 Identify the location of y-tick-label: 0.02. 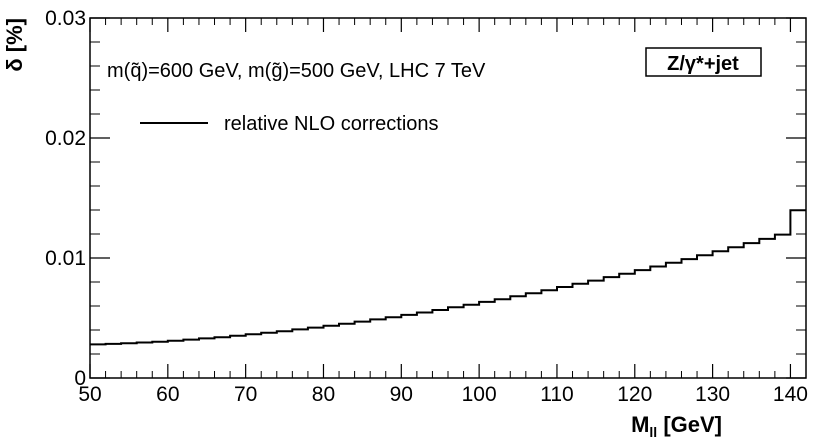
(65, 138).